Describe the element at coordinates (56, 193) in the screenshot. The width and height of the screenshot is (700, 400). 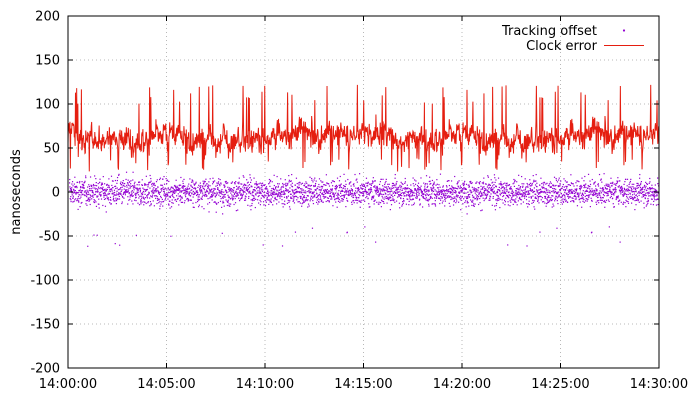
I see `y-tick-label: 0` at that location.